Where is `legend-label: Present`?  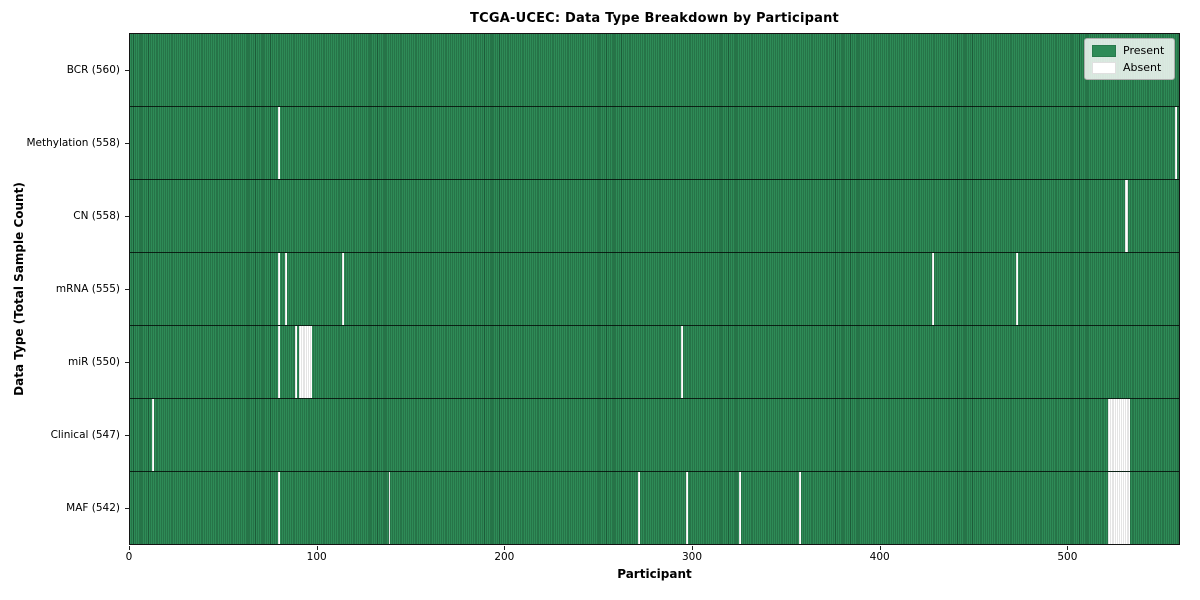
legend-label: Present is located at coordinates (1144, 50).